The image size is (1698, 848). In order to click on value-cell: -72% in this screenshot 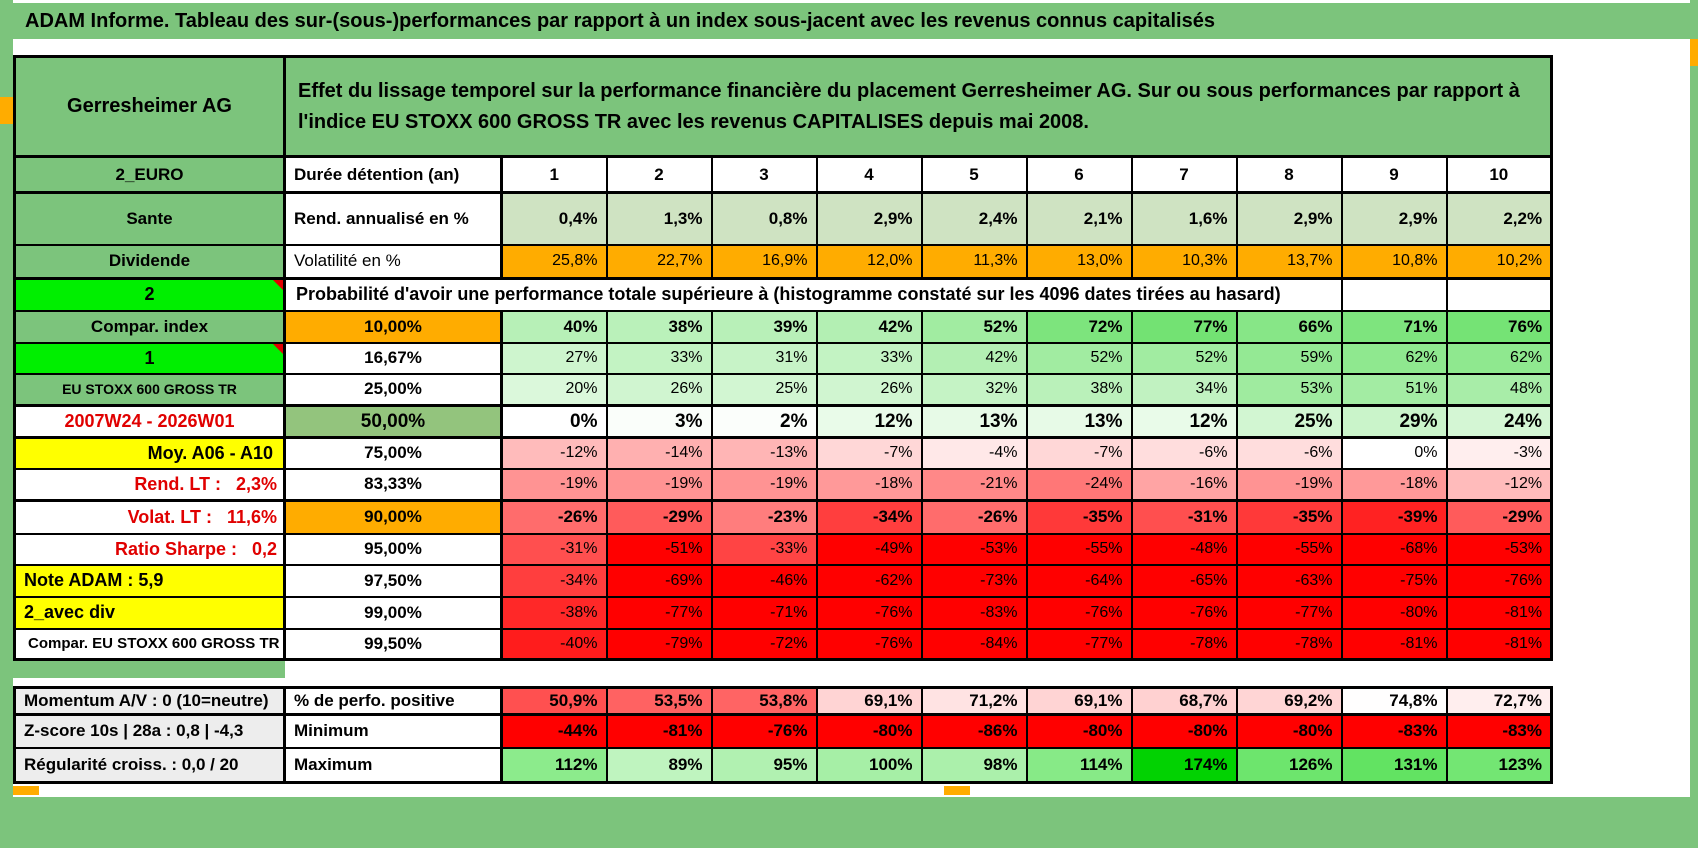, I will do `click(764, 644)`.